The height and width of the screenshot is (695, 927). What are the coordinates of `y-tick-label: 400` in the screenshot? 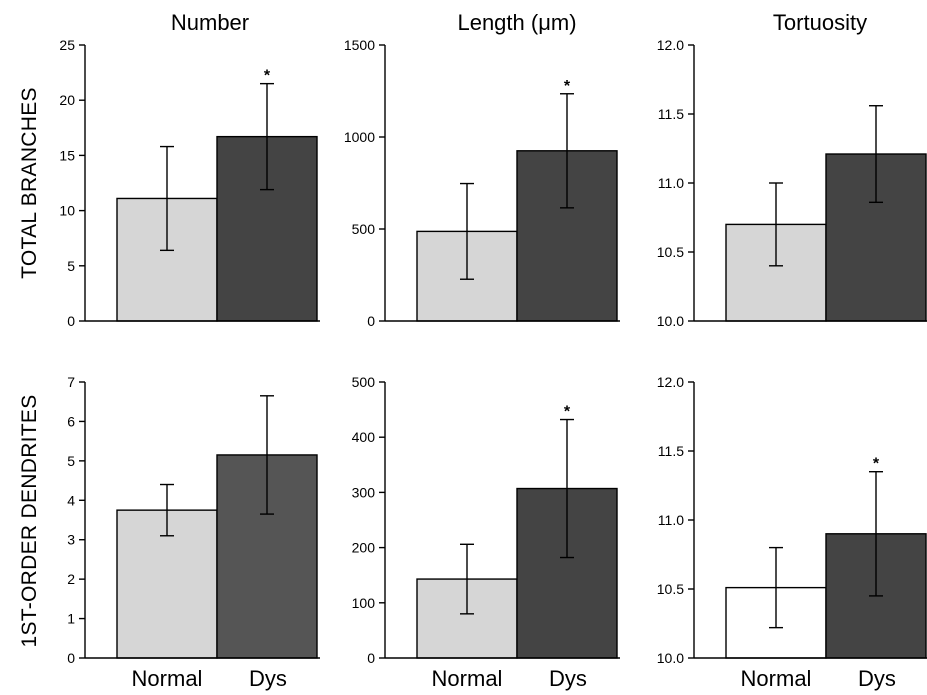 It's located at (364, 437).